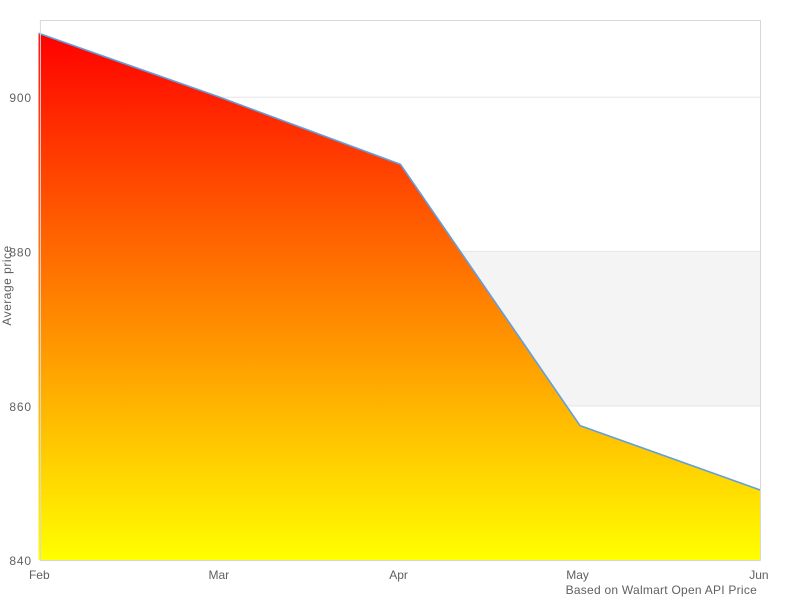 The width and height of the screenshot is (800, 600). What do you see at coordinates (7, 285) in the screenshot?
I see `svg-text: Average price` at bounding box center [7, 285].